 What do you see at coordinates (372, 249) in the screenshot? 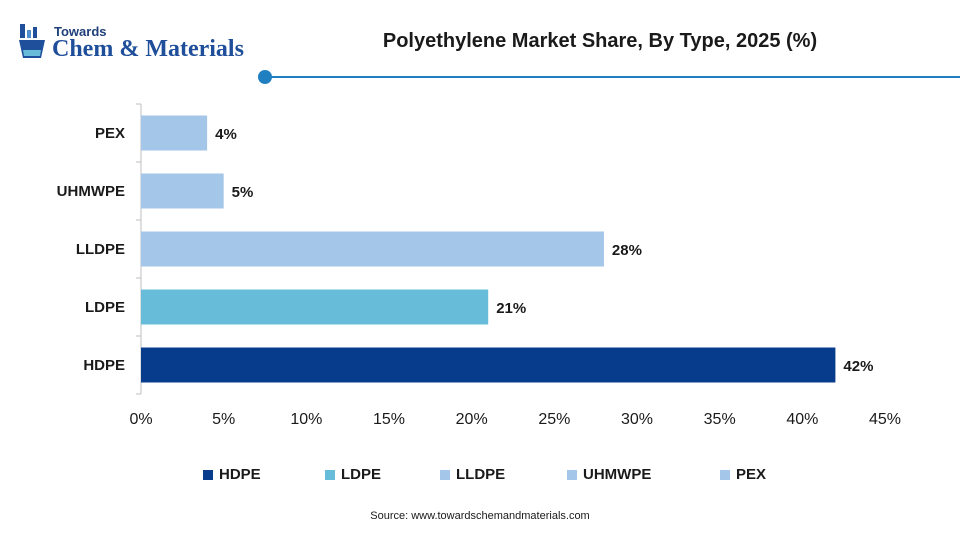
I see `bar-lldpe` at bounding box center [372, 249].